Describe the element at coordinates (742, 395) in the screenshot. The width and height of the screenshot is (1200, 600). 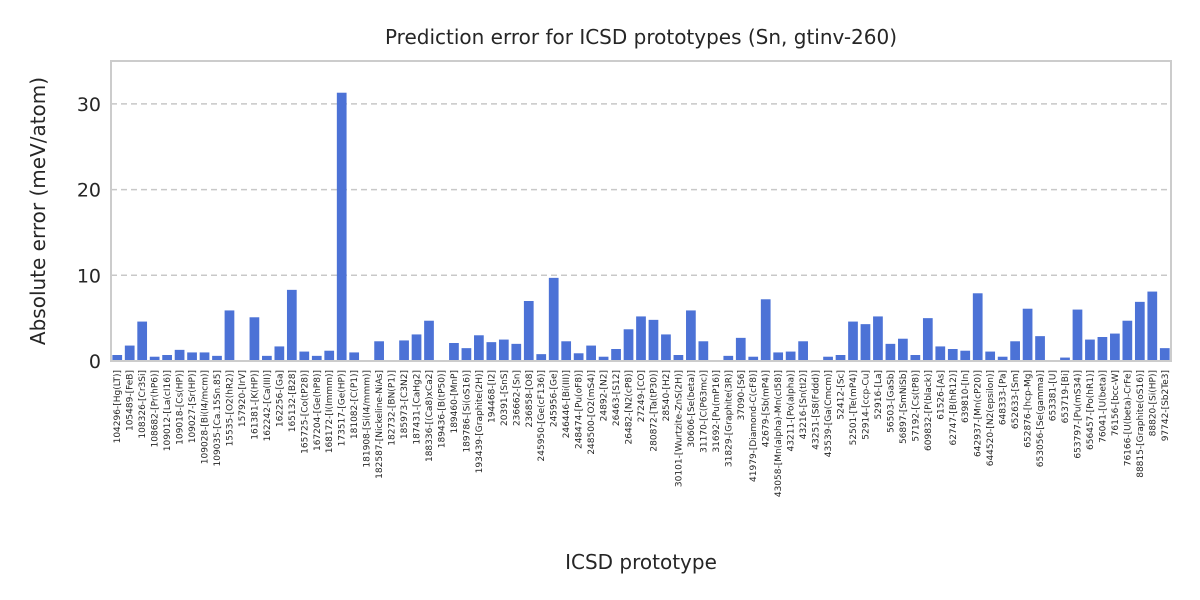
I see `x-tick-label: 37090-[S6]` at that location.